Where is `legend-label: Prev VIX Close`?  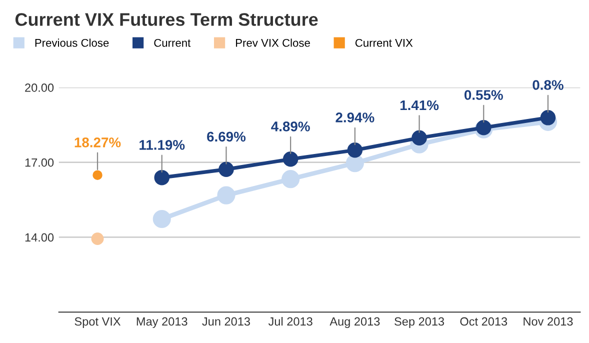
legend-label: Prev VIX Close is located at coordinates (273, 42).